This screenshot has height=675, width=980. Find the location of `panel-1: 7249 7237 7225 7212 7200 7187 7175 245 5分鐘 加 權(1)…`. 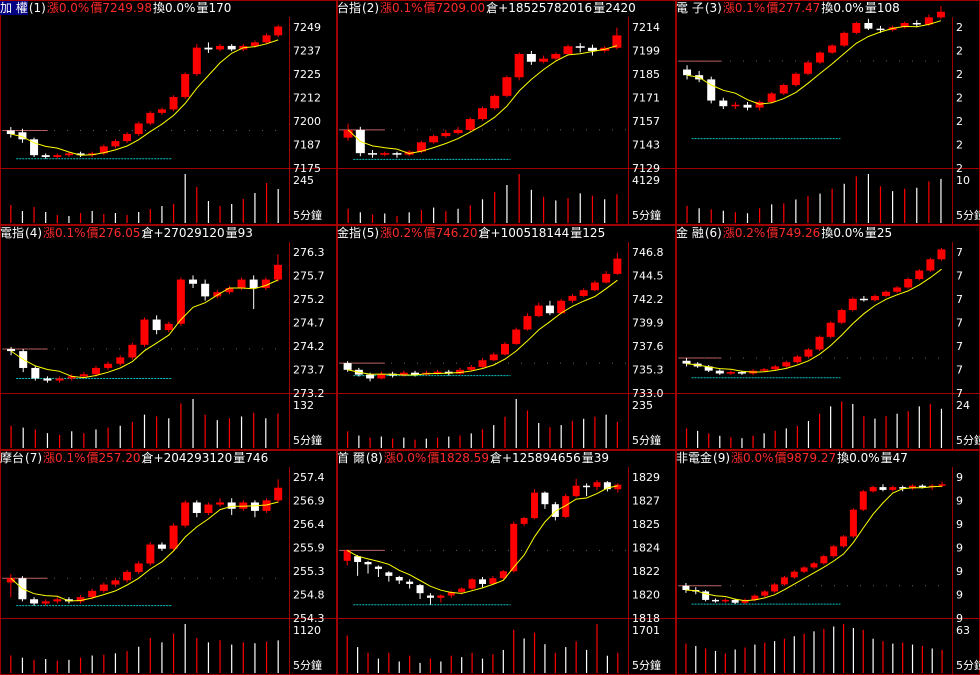

panel-1: 7249 7237 7225 7212 7200 7187 7175 245 5分鐘 加 權(1)… is located at coordinates (168, 112).